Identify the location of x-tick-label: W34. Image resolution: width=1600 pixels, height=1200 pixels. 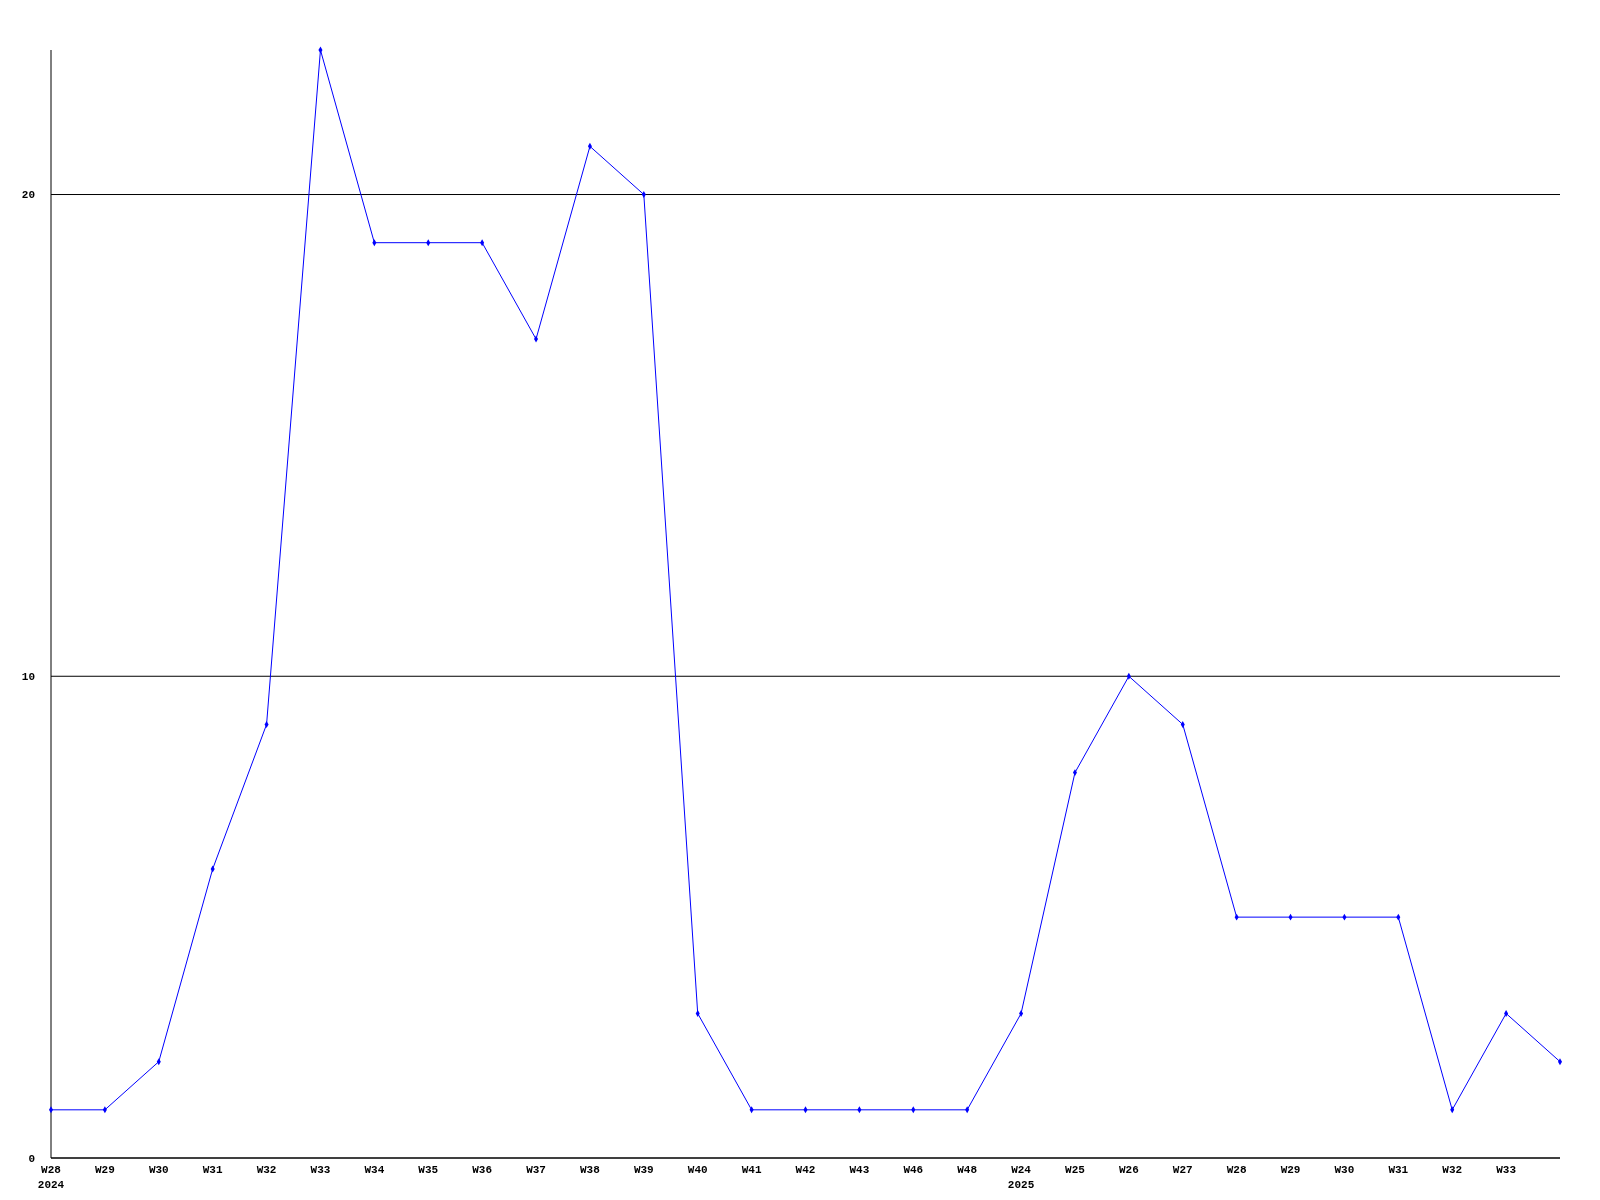
(374, 1170).